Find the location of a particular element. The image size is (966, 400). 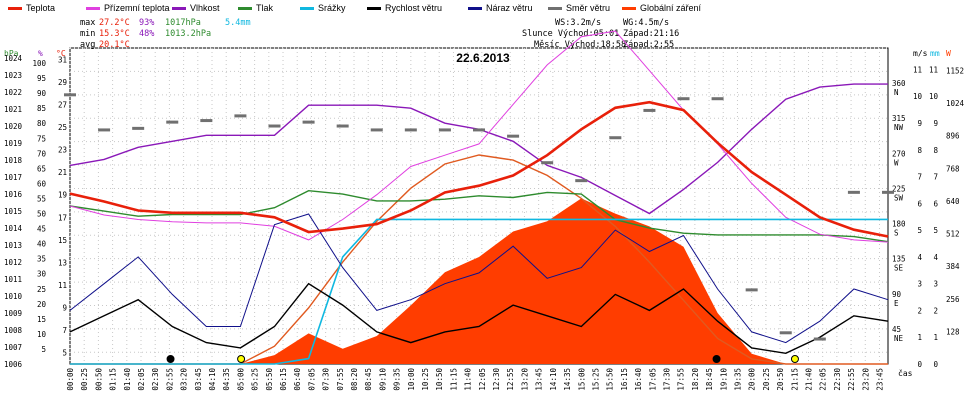

pct-tick: 10 is located at coordinates (42, 334).